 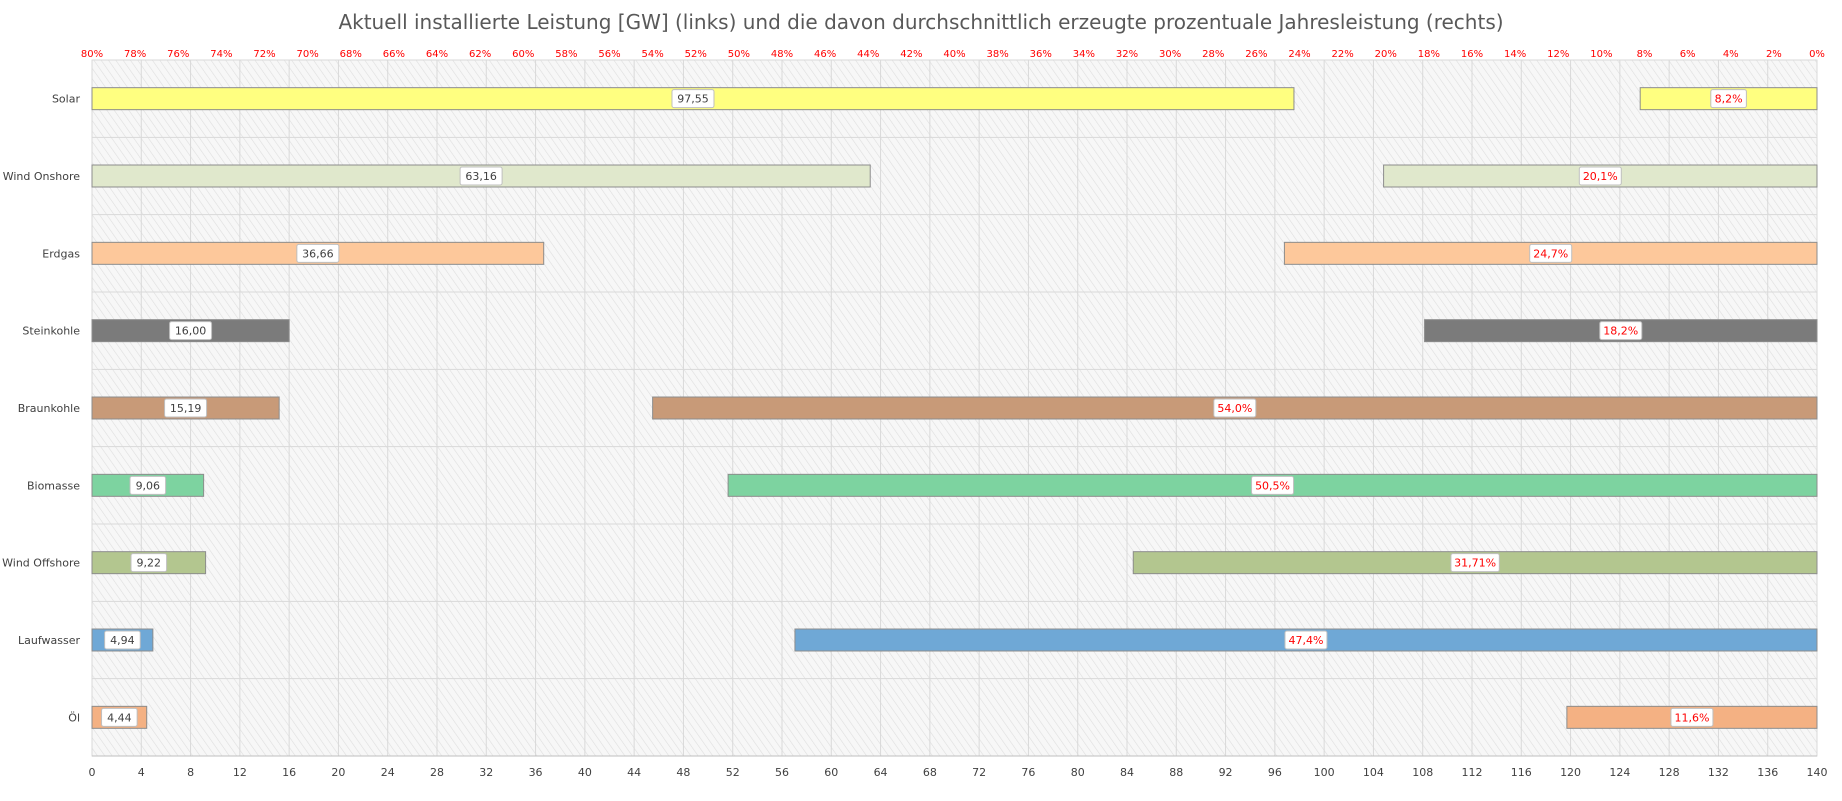 I want to click on category-label: Solar, so click(x=66, y=99).